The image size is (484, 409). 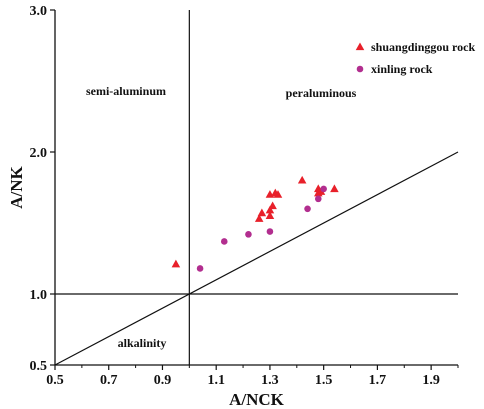 What do you see at coordinates (257, 399) in the screenshot?
I see `x-axis-title: A/NCK` at bounding box center [257, 399].